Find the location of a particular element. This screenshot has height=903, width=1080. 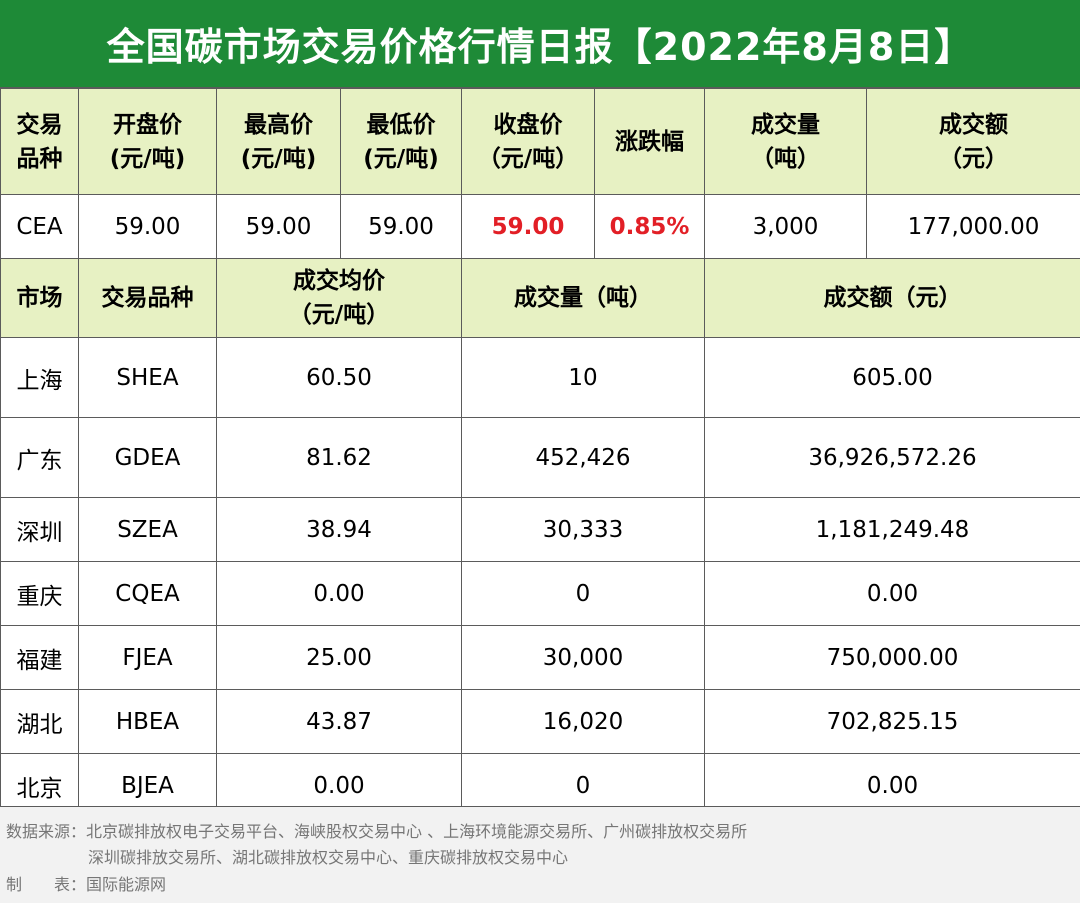

cell-change: 0.85% is located at coordinates (649, 226).